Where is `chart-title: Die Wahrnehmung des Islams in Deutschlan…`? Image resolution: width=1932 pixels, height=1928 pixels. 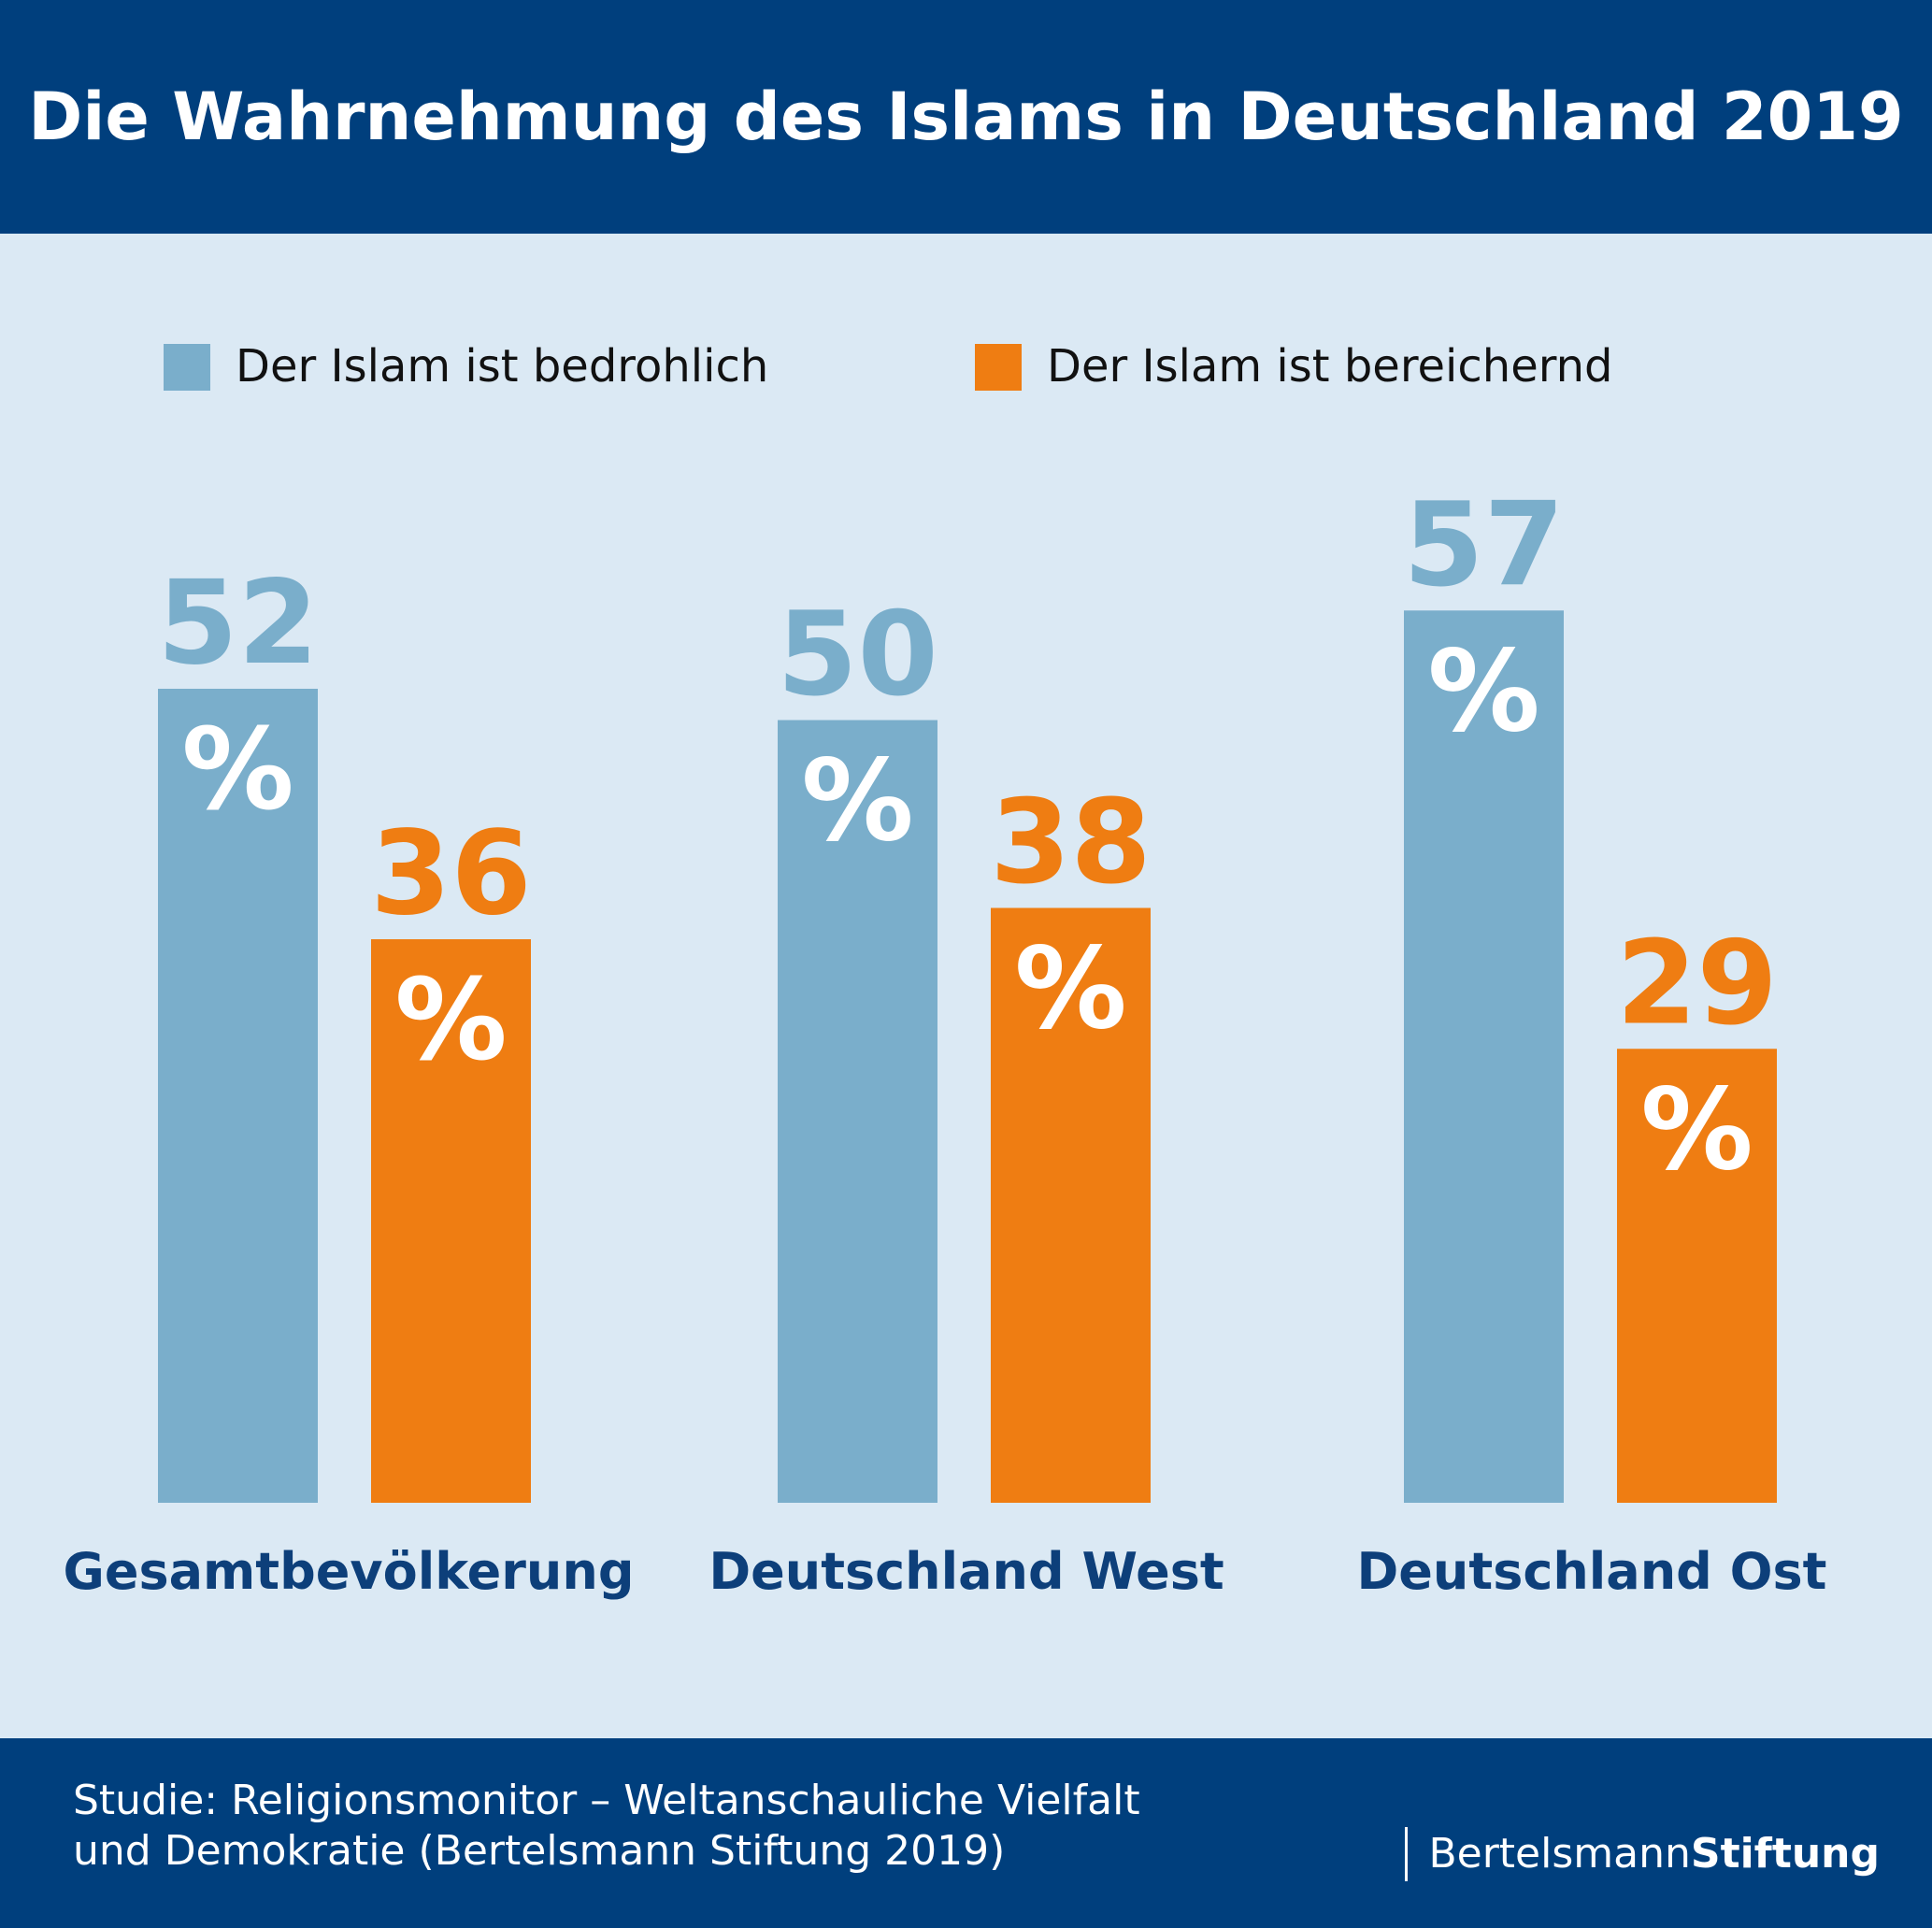 chart-title: Die Wahrnehmung des Islams in Deutschlan… is located at coordinates (966, 117).